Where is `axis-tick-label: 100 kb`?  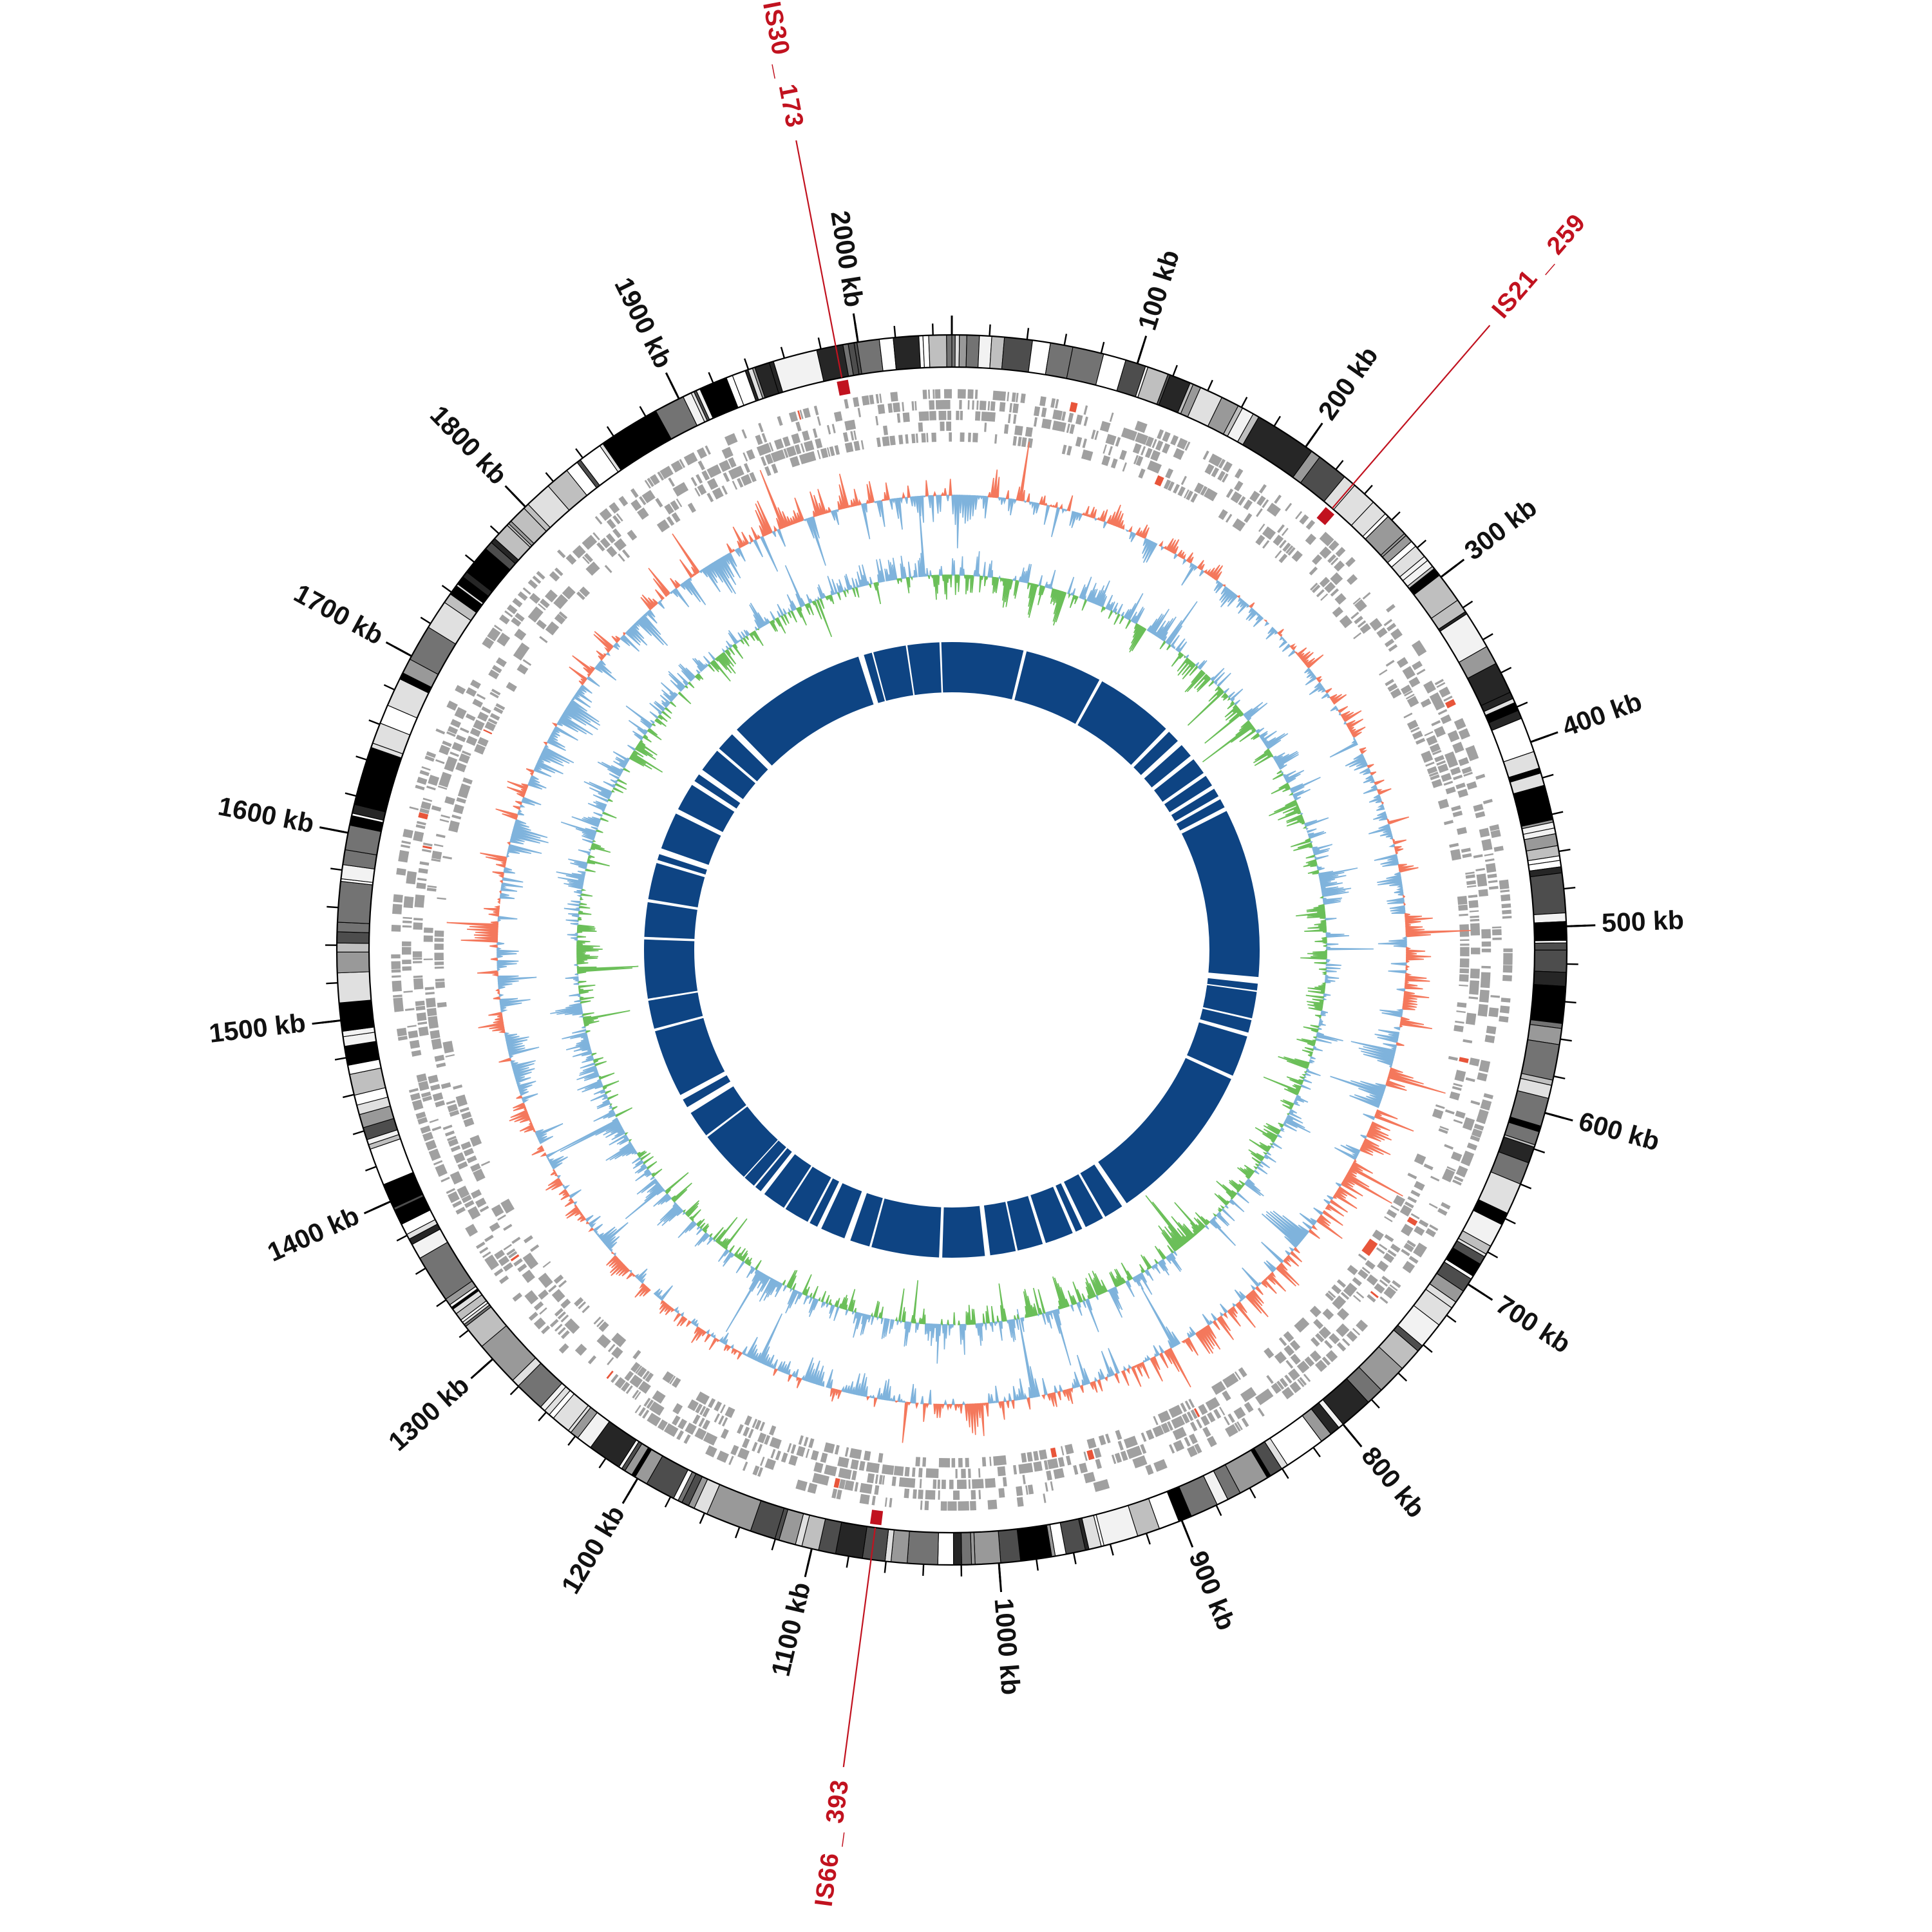 axis-tick-label: 100 kb is located at coordinates (1158, 290).